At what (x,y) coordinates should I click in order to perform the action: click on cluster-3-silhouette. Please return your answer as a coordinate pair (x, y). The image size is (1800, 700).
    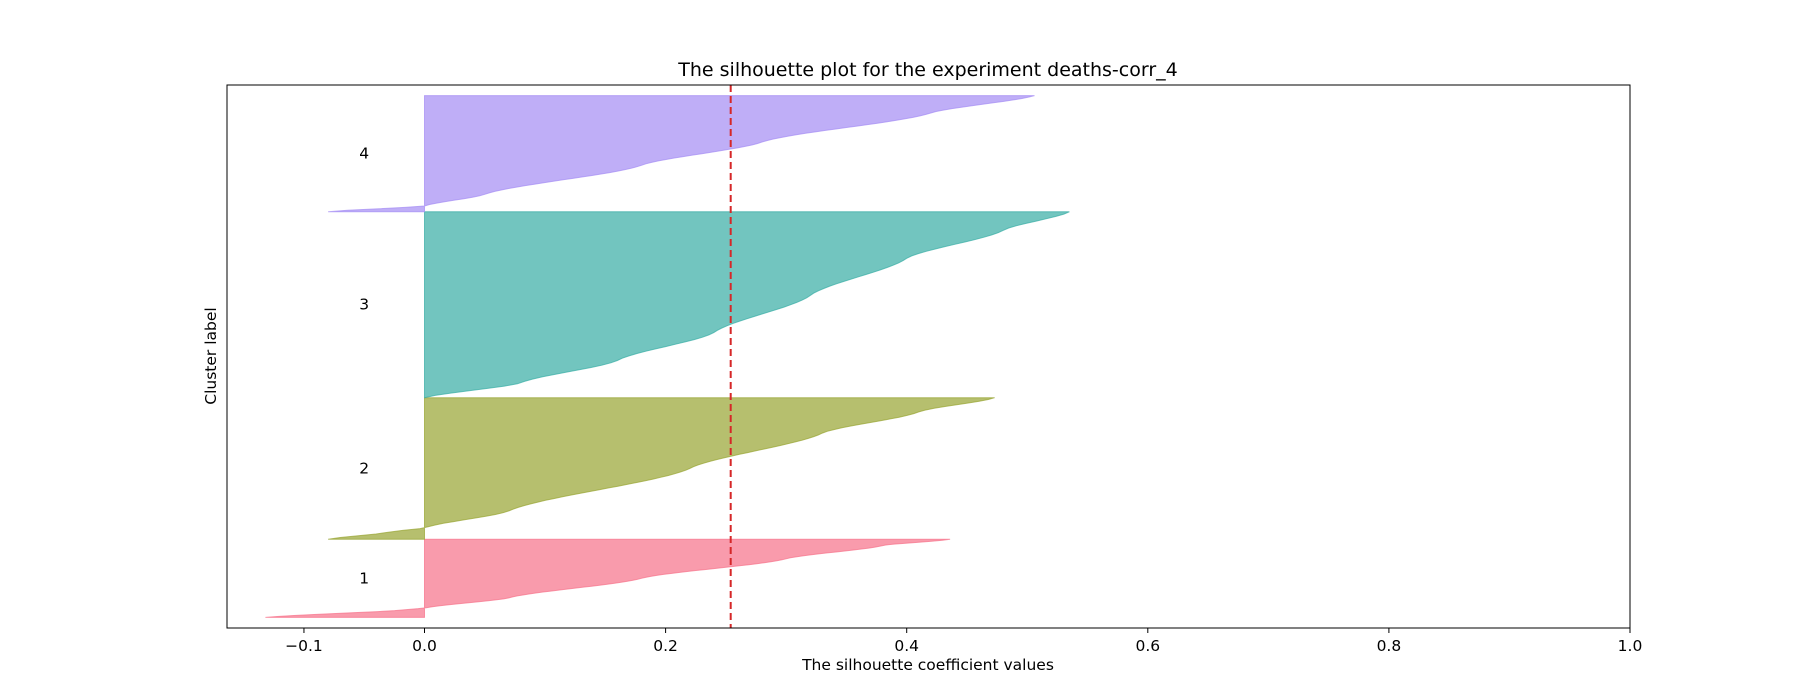
    Looking at the image, I should click on (747, 305).